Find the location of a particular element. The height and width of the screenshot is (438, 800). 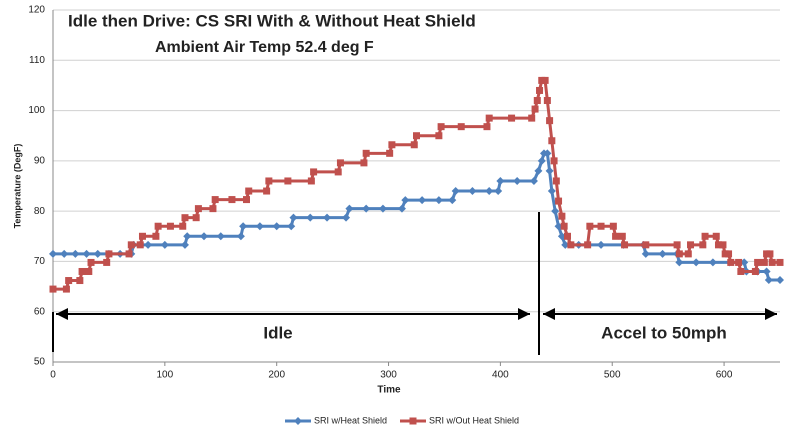

legend: SRI w/Heat Shield SRI w/Out Heat Shield is located at coordinates (402, 420).